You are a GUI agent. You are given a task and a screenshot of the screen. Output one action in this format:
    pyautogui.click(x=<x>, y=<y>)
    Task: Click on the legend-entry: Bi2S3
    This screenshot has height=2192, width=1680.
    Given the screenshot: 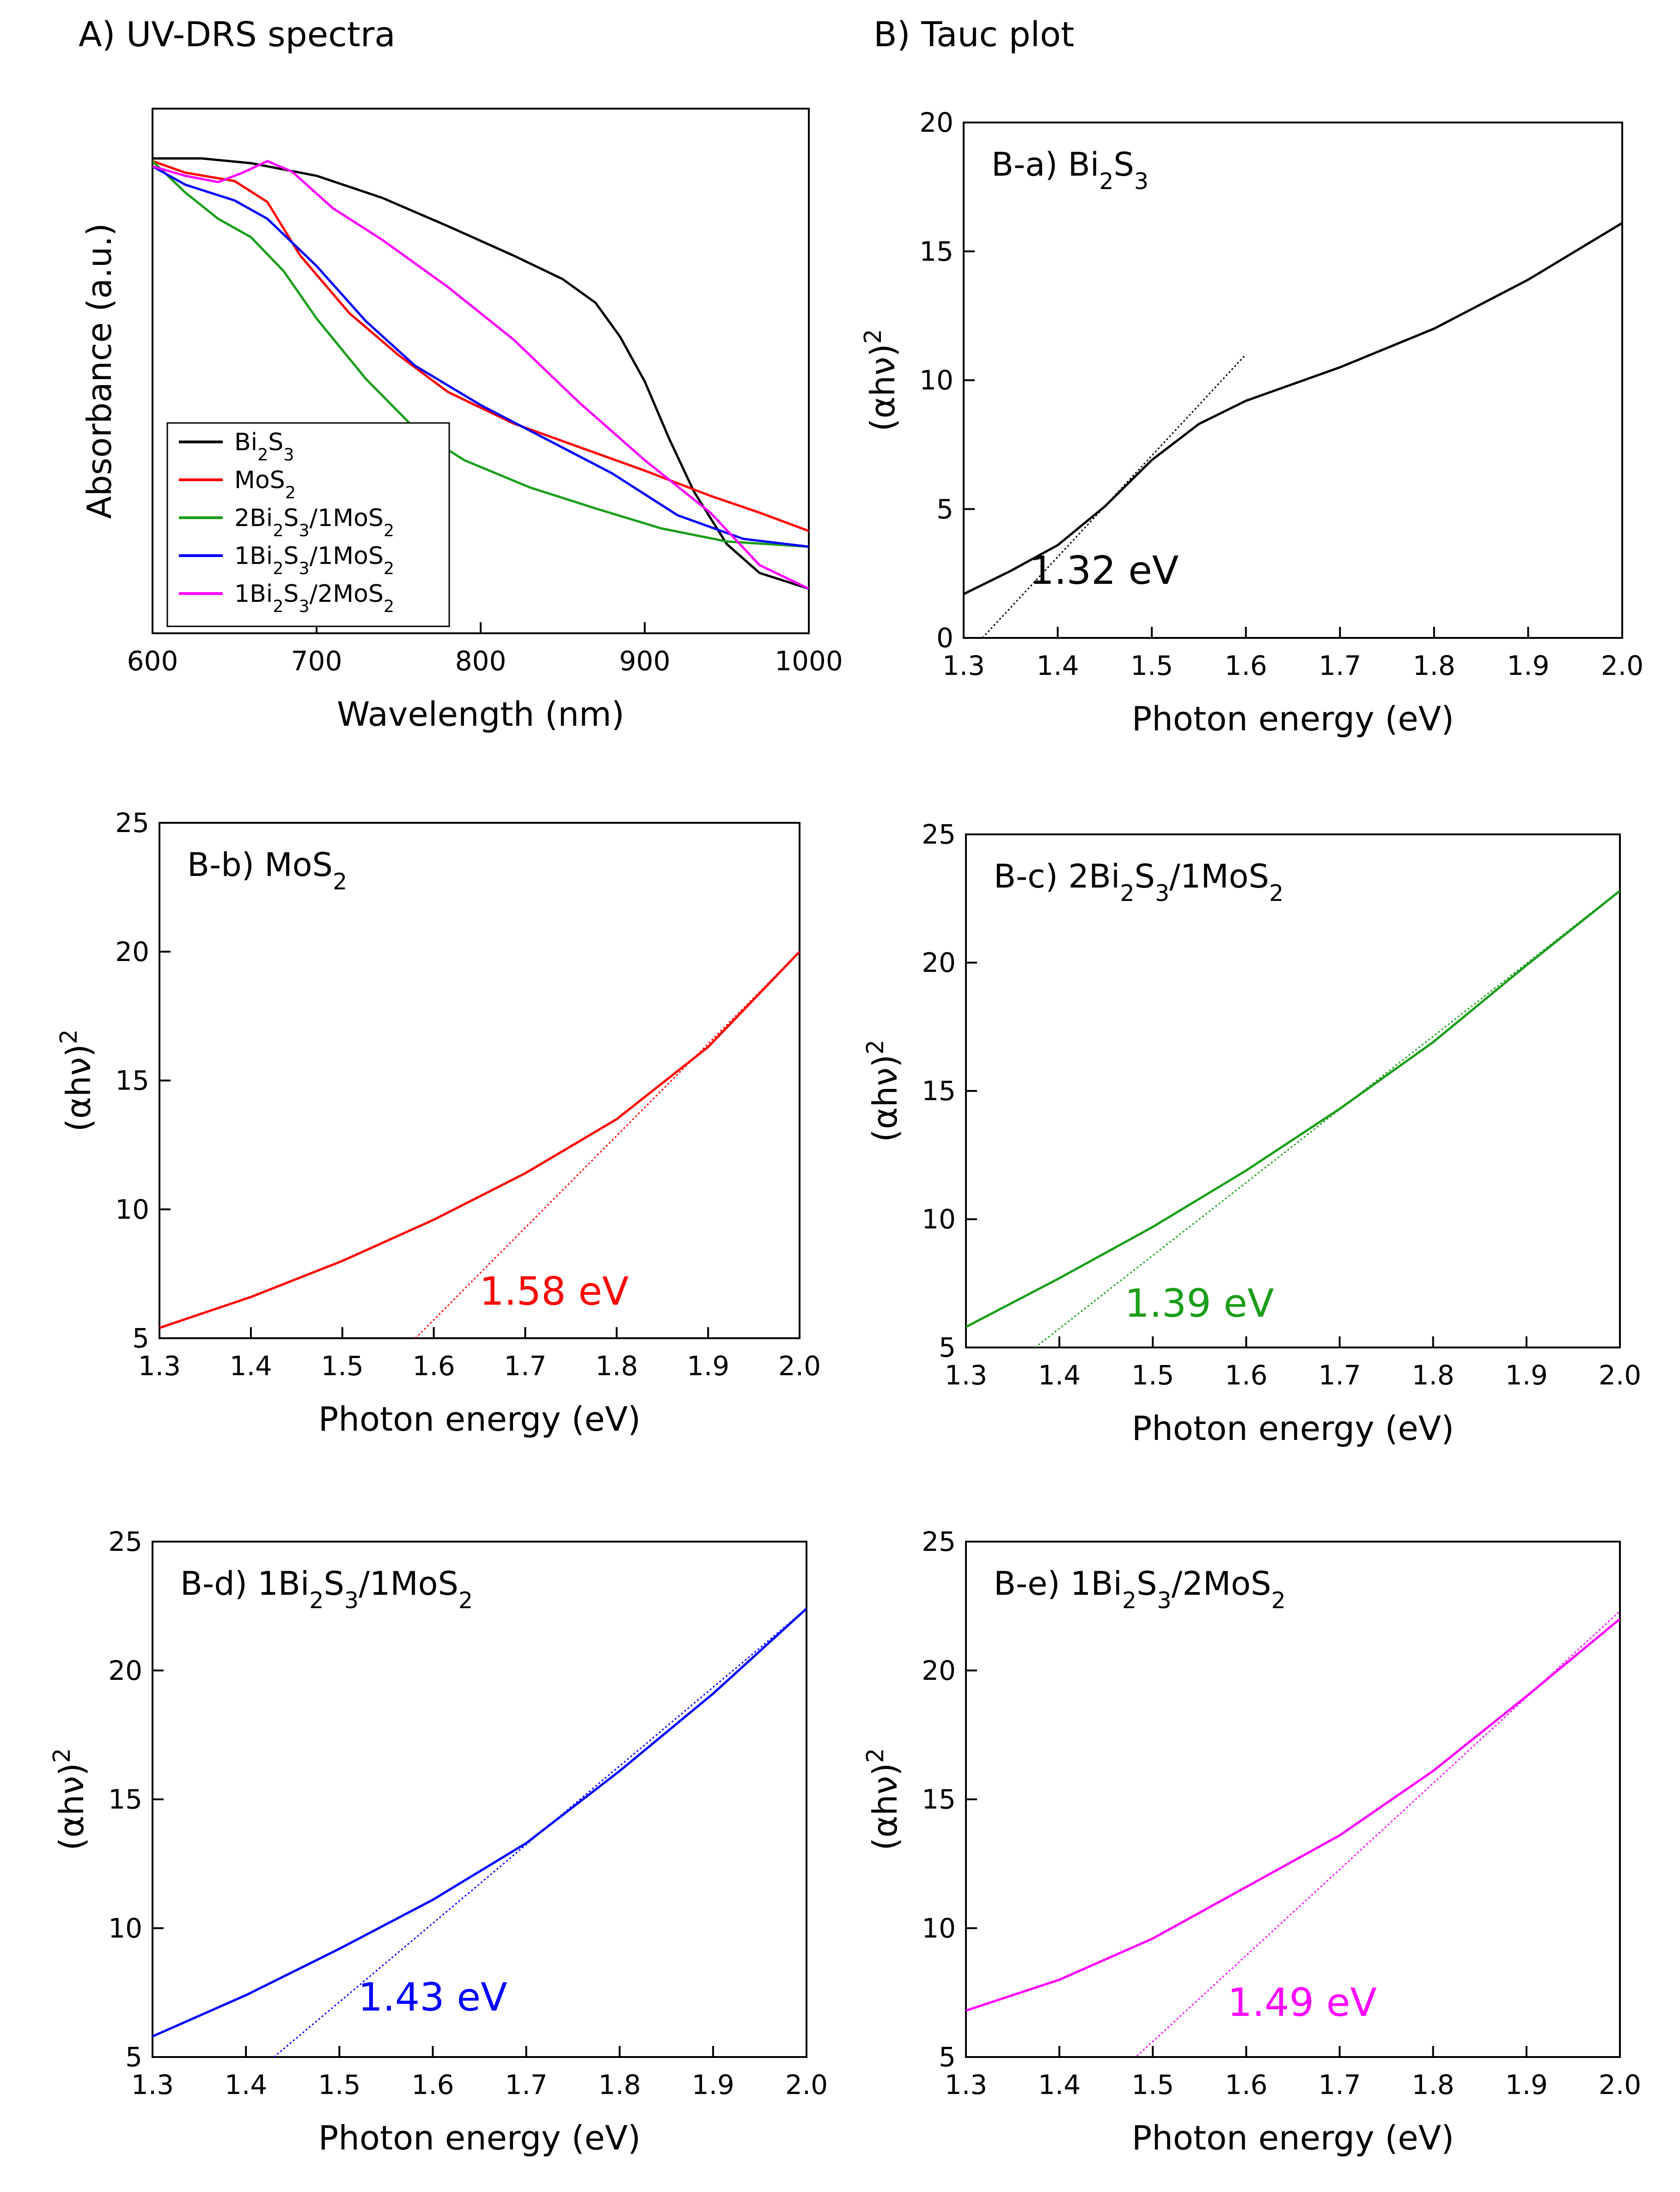 What is the action you would take?
    pyautogui.click(x=264, y=447)
    